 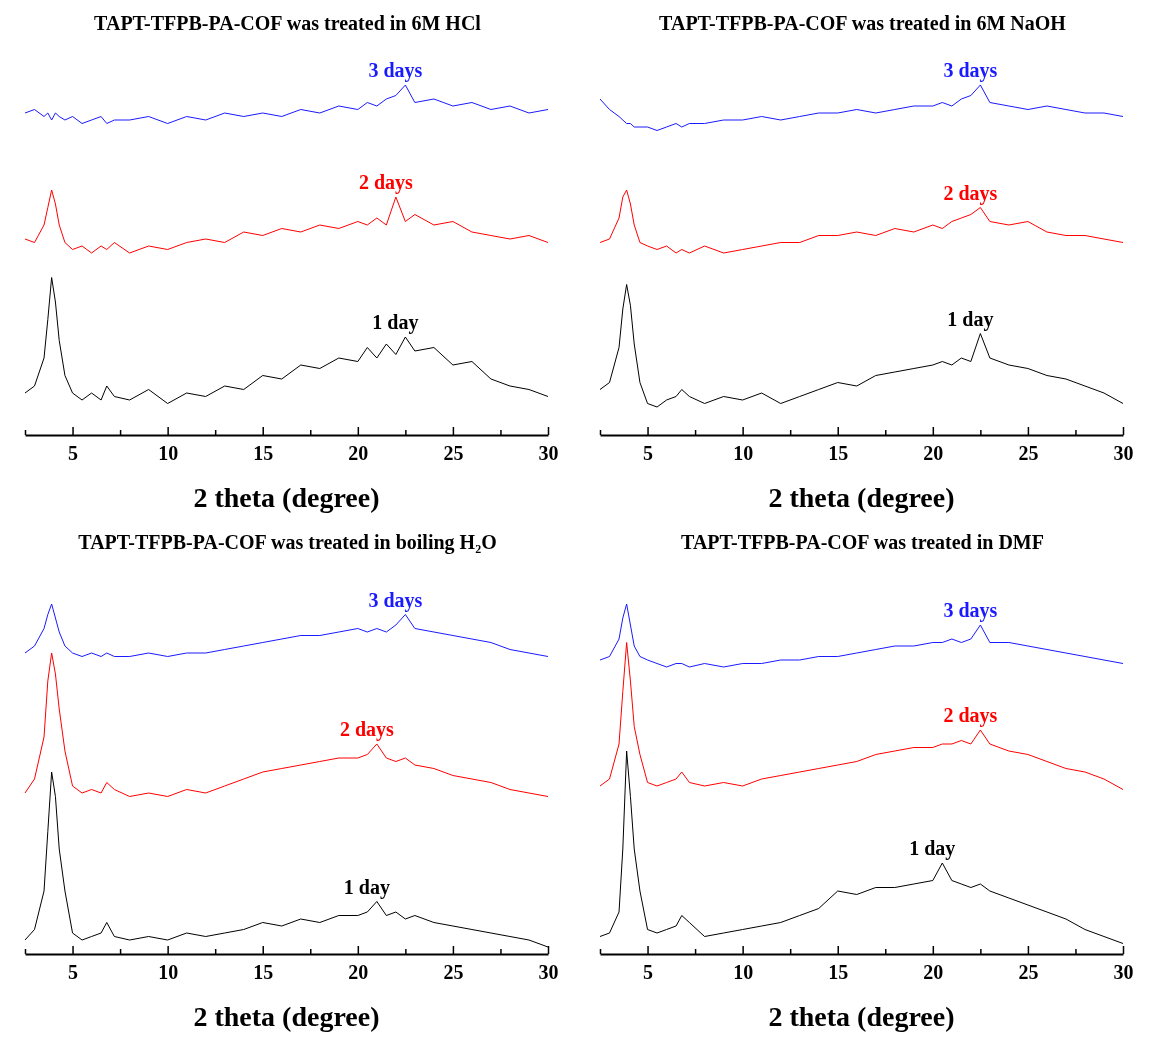 What do you see at coordinates (287, 542) in the screenshot?
I see `chart-title: TAPT-TFPB-PA-COF was treated in boiling H₂O` at bounding box center [287, 542].